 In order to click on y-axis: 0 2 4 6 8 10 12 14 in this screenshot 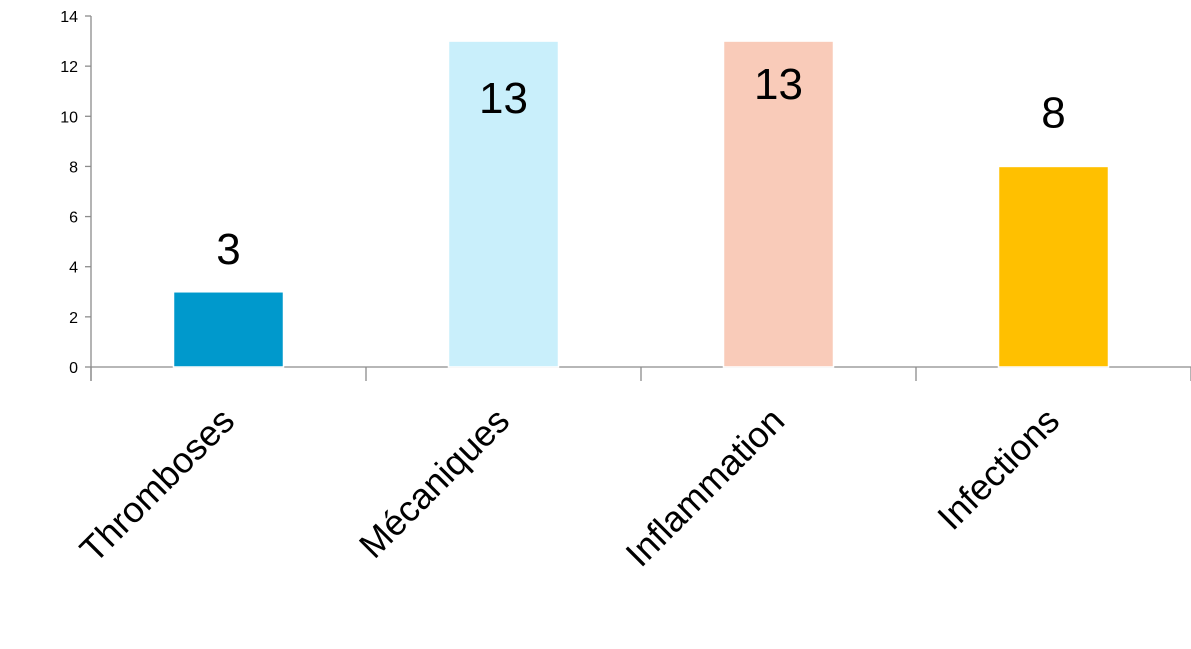, I will do `click(76, 195)`.